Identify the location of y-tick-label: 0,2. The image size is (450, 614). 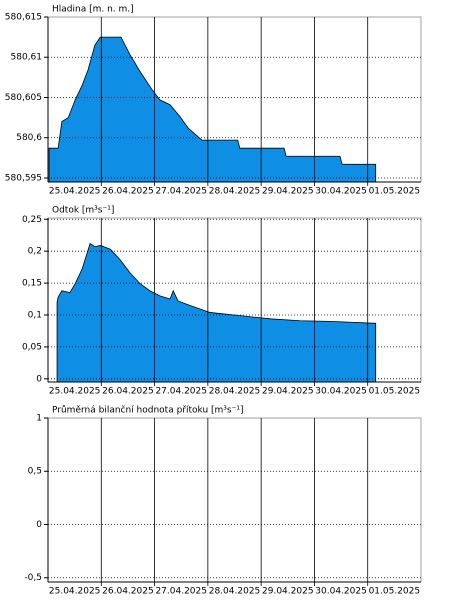
(35, 252).